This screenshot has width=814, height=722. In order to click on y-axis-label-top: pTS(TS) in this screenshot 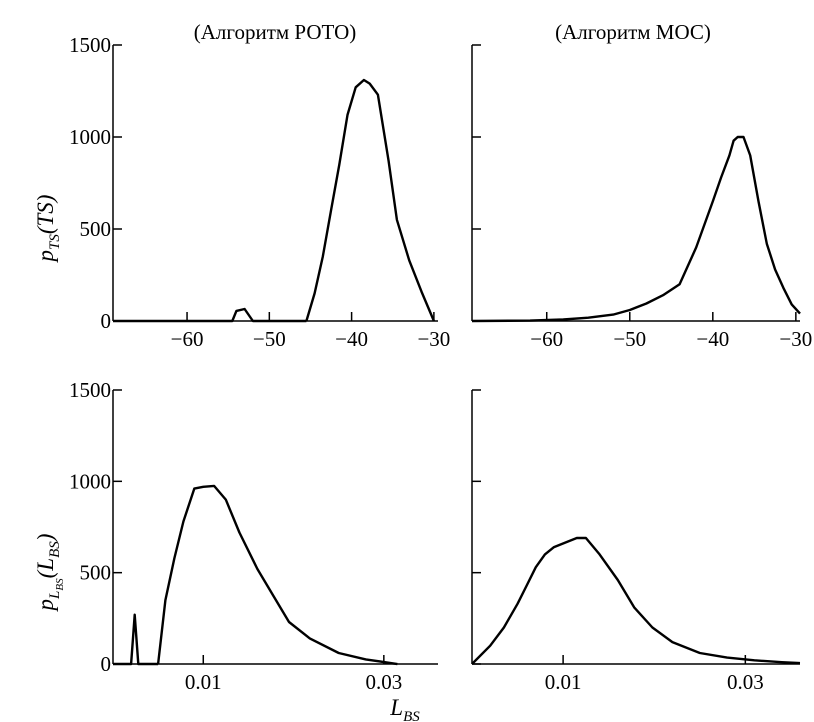, I will do `click(48, 229)`.